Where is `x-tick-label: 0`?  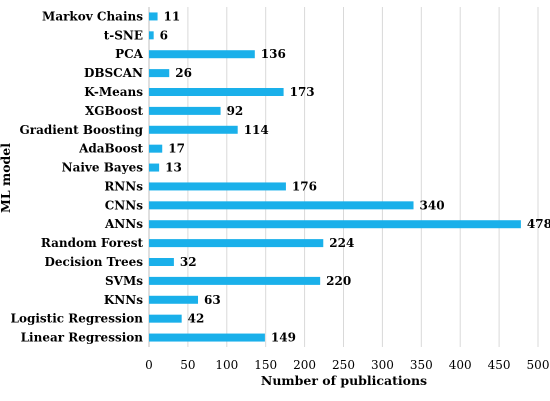
x-tick-label: 0 is located at coordinates (149, 365).